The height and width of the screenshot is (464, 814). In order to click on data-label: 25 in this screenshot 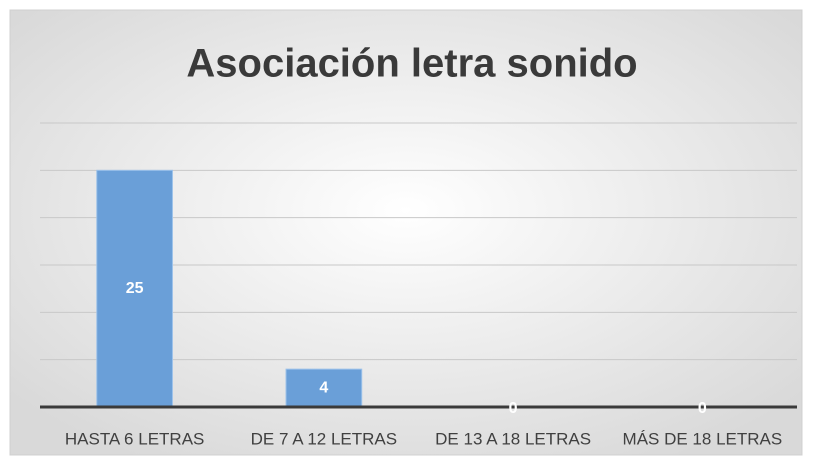, I will do `click(135, 288)`.